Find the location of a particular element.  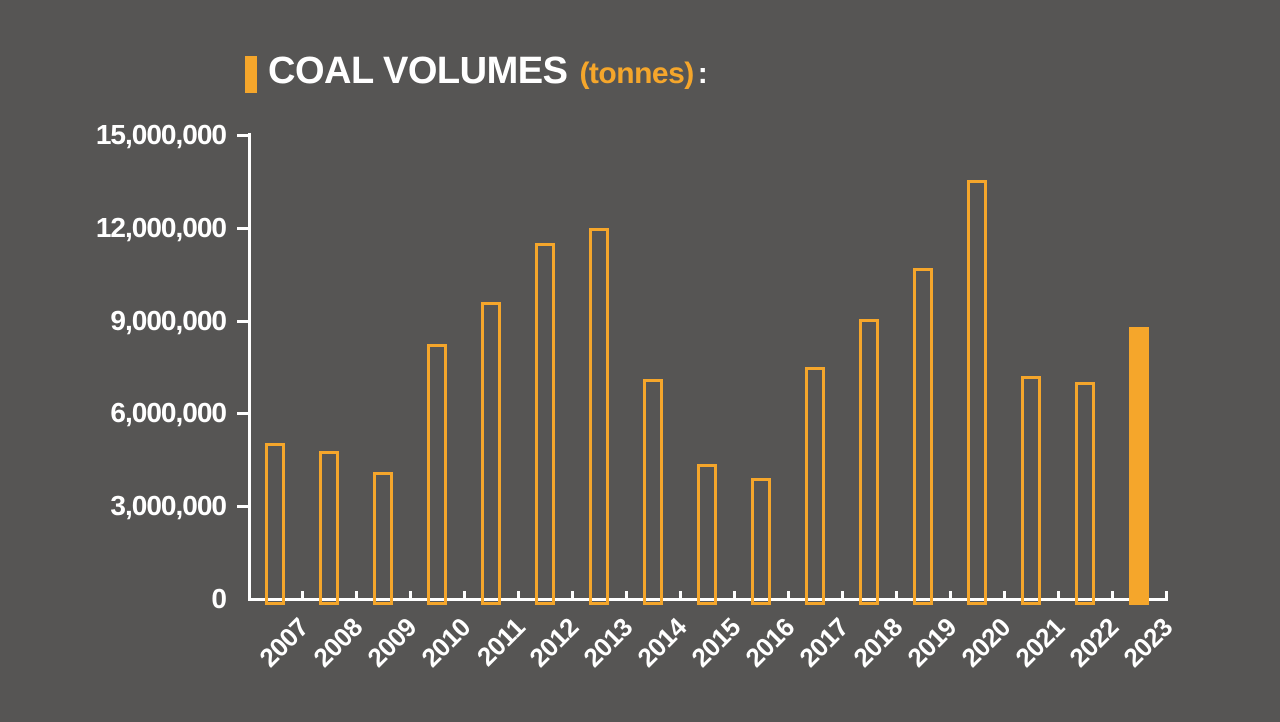

x-axis-label-2020: 2020 is located at coordinates (986, 642).